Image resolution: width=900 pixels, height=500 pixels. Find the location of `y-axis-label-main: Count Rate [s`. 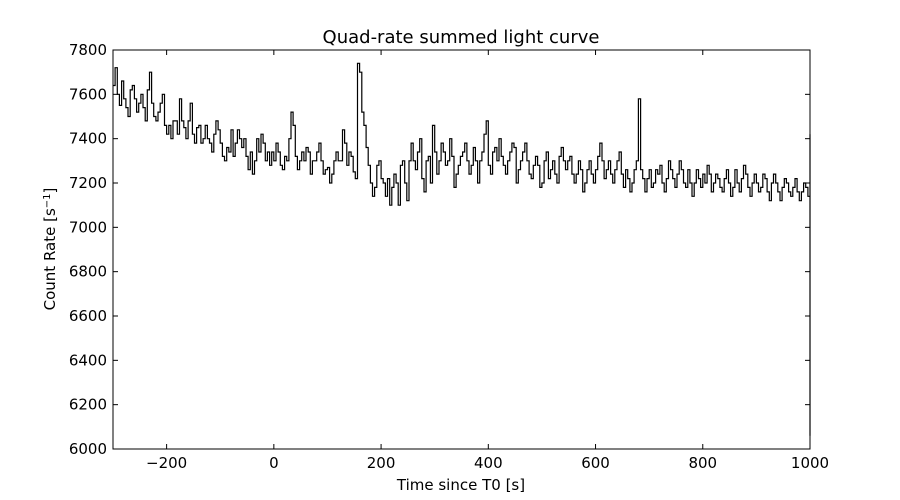

y-axis-label-main: Count Rate [s is located at coordinates (50, 259).